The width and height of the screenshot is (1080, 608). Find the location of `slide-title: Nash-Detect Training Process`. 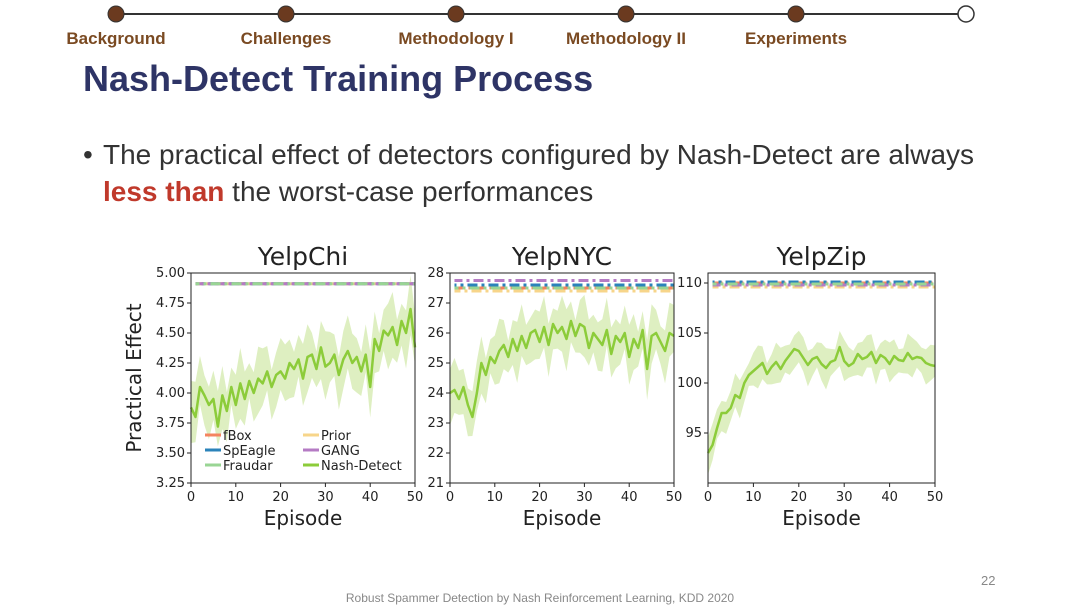

slide-title: Nash-Detect Training Process is located at coordinates (338, 78).